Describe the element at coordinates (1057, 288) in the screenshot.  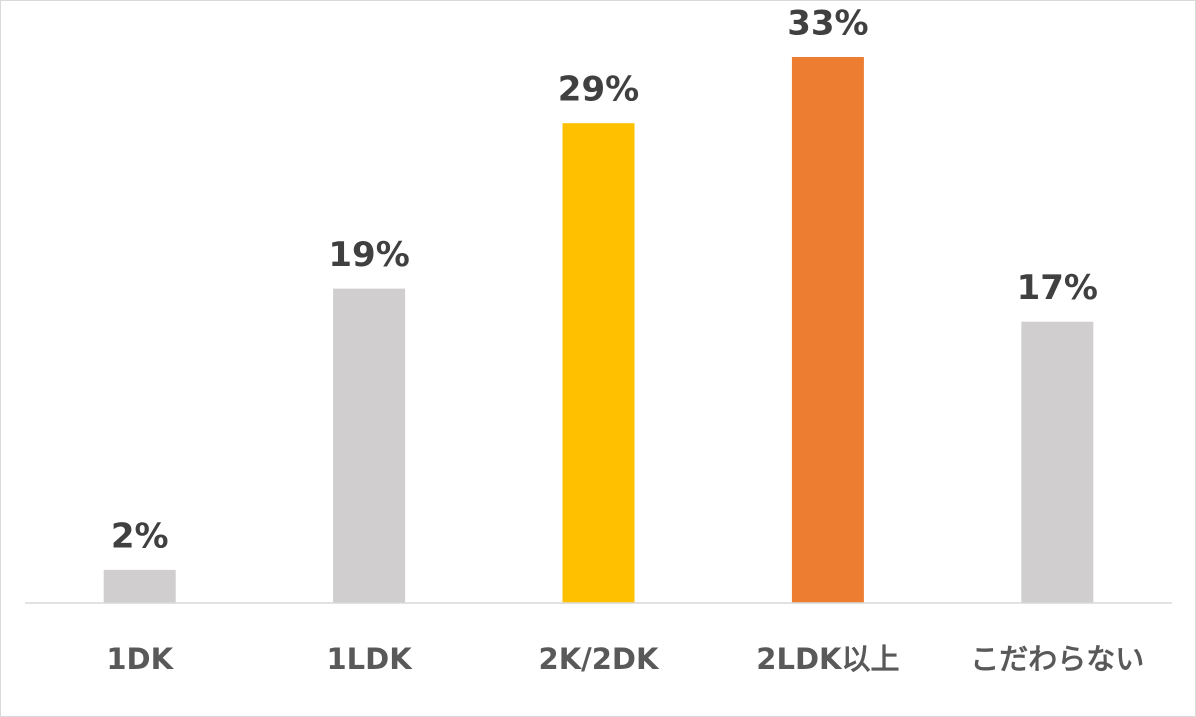
I see `data-label: 17%` at that location.